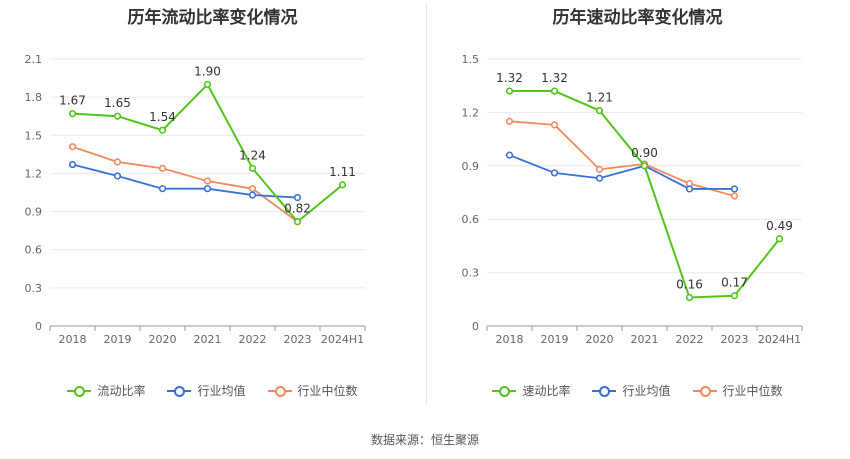 This screenshot has width=850, height=459. I want to click on data-label: 1.21, so click(599, 98).